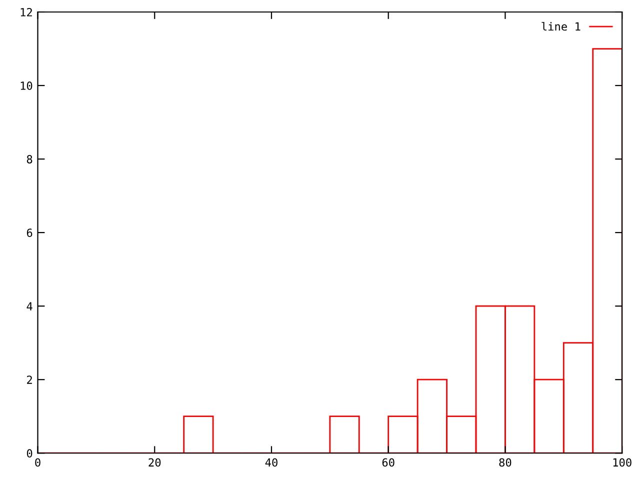 The width and height of the screenshot is (640, 480). Describe the element at coordinates (29, 380) in the screenshot. I see `y-tick-label: 2` at that location.